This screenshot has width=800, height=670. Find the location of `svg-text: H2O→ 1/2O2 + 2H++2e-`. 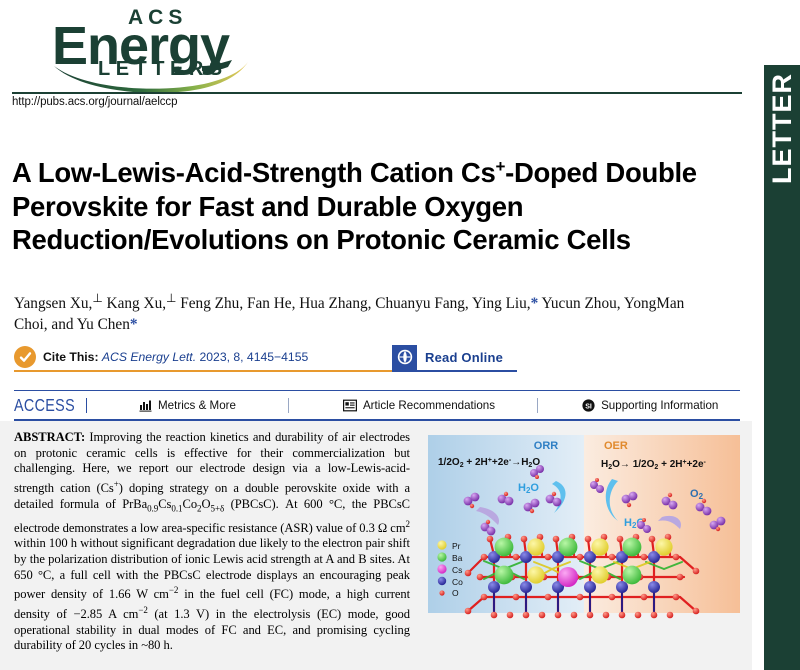

svg-text: H2O→ 1/2O2 + 2H++2e- is located at coordinates (654, 465).